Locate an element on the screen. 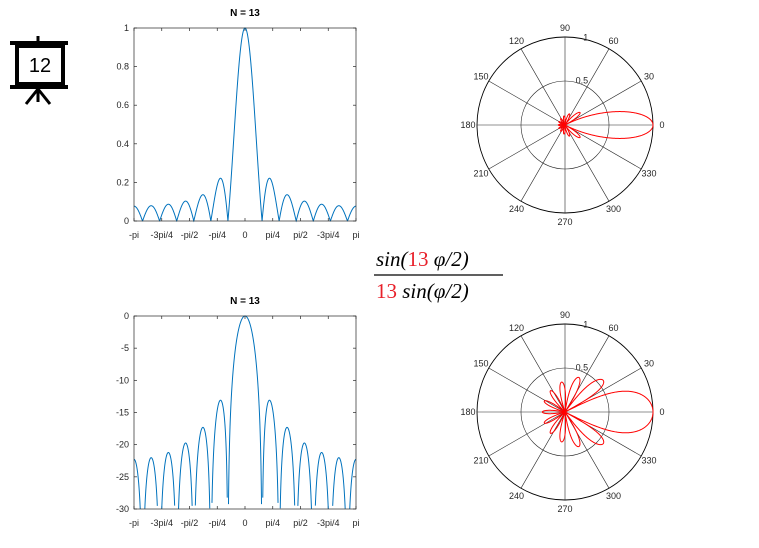 This screenshot has width=759, height=548. y-tick-label: -10 is located at coordinates (122, 380).